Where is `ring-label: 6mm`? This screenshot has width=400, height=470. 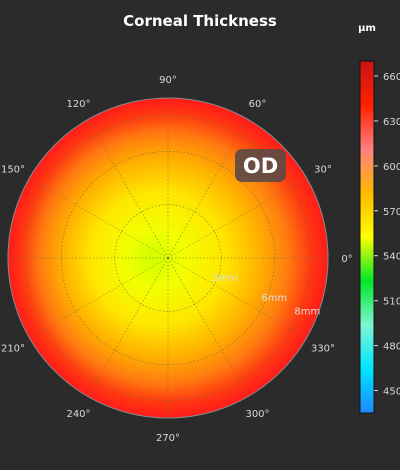
ring-label: 6mm is located at coordinates (274, 298).